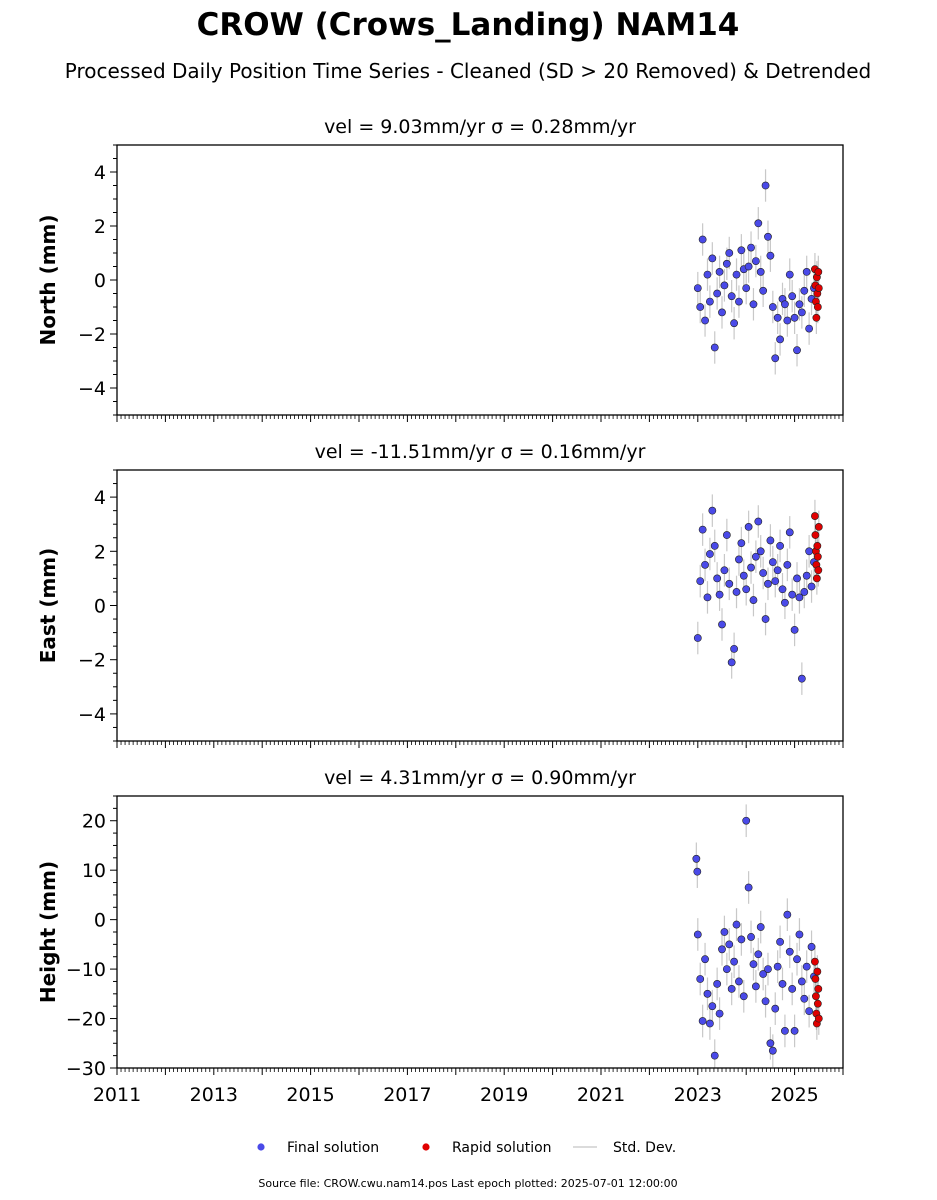 The image size is (937, 1200). I want to click on panel-title: vel = 9.03mm/yr σ = 0.28mm/yr, so click(480, 127).